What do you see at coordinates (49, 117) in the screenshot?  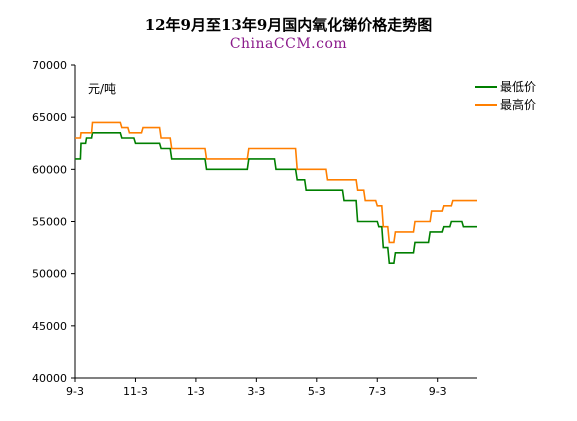 I see `y-tick-label: 65000` at bounding box center [49, 117].